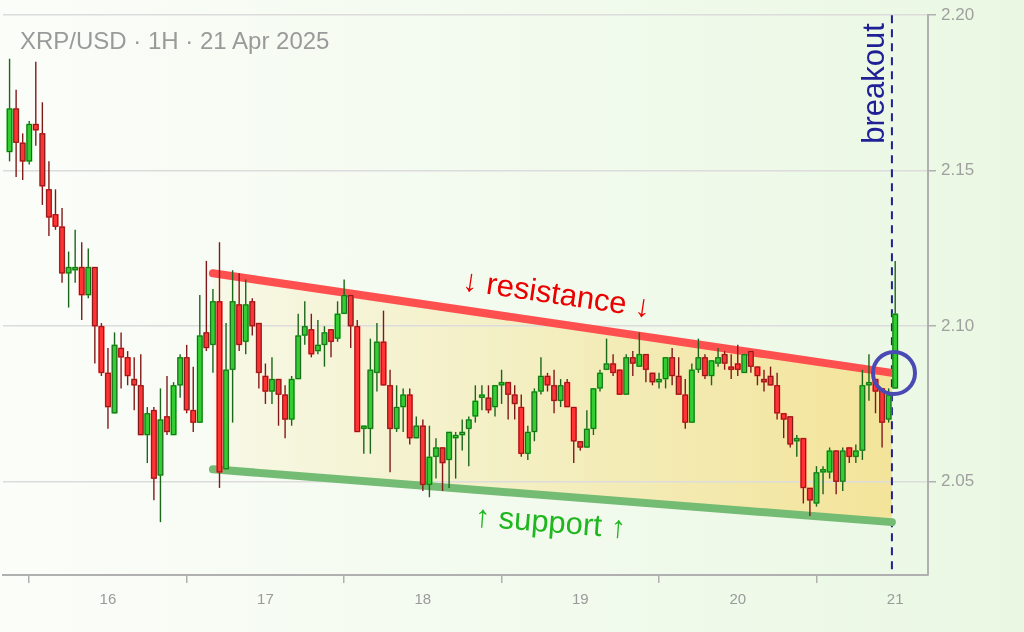 The width and height of the screenshot is (1024, 632). What do you see at coordinates (895, 599) in the screenshot?
I see `x-tick-label: 21` at bounding box center [895, 599].